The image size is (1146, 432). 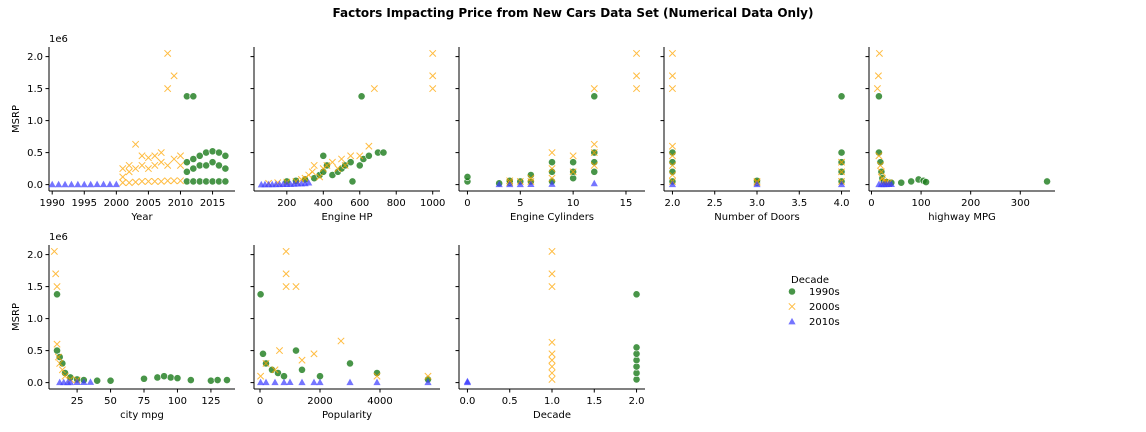 What do you see at coordinates (35, 319) in the screenshot?
I see `y-tick-label: 1.0` at bounding box center [35, 319].